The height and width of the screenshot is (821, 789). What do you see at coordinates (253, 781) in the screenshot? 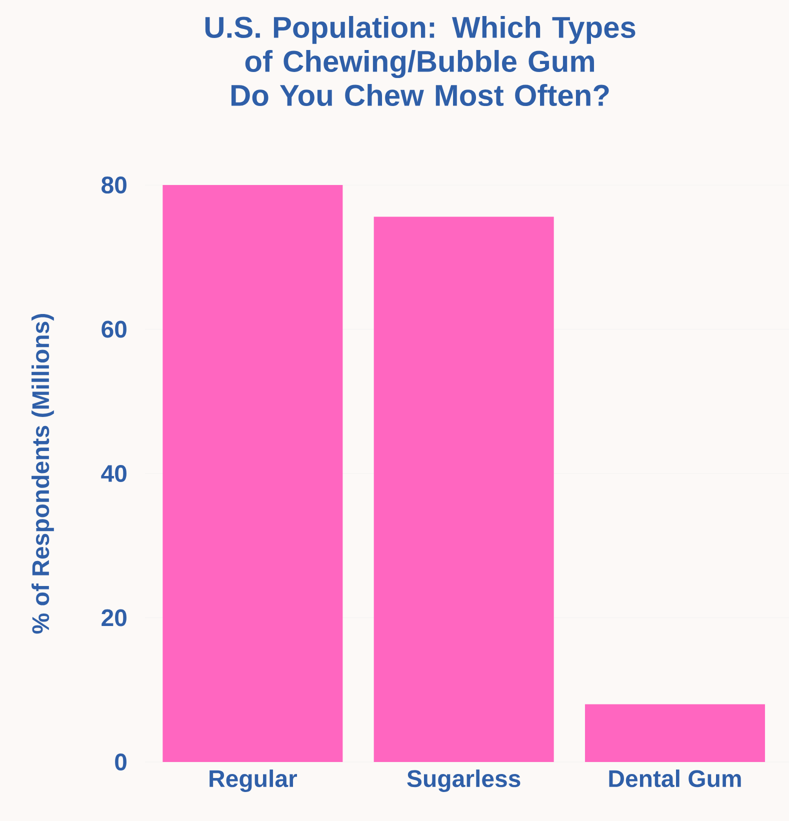
I see `x-tick-label: Regular` at bounding box center [253, 781].